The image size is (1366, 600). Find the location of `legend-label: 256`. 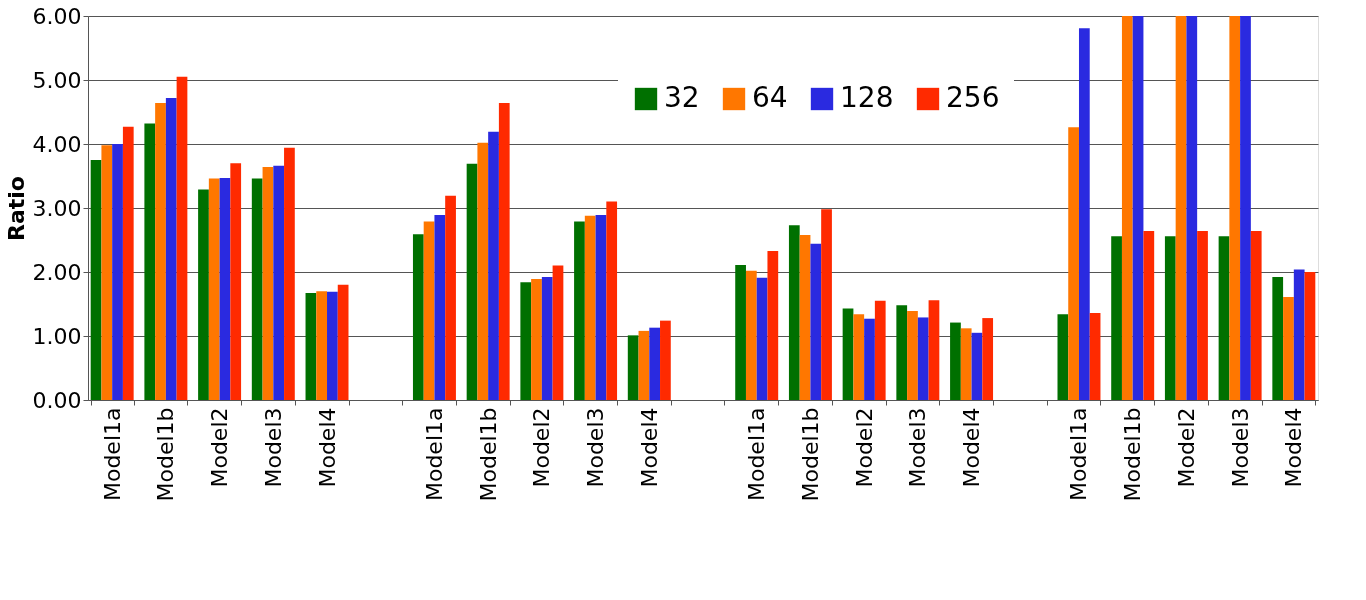

legend-label: 256 is located at coordinates (973, 97).